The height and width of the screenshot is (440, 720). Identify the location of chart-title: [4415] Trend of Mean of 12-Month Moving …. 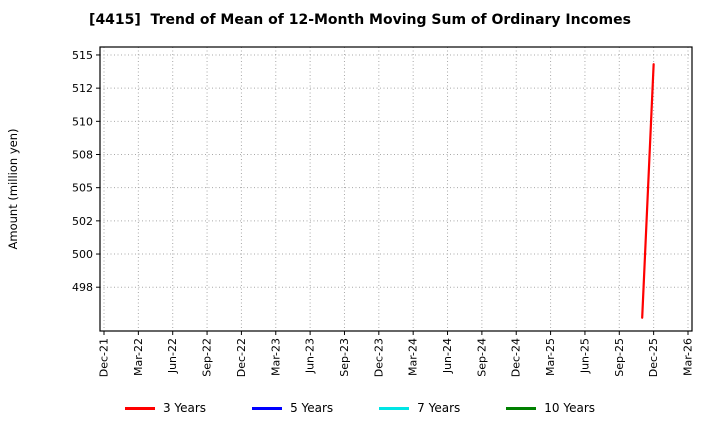
(360, 20).